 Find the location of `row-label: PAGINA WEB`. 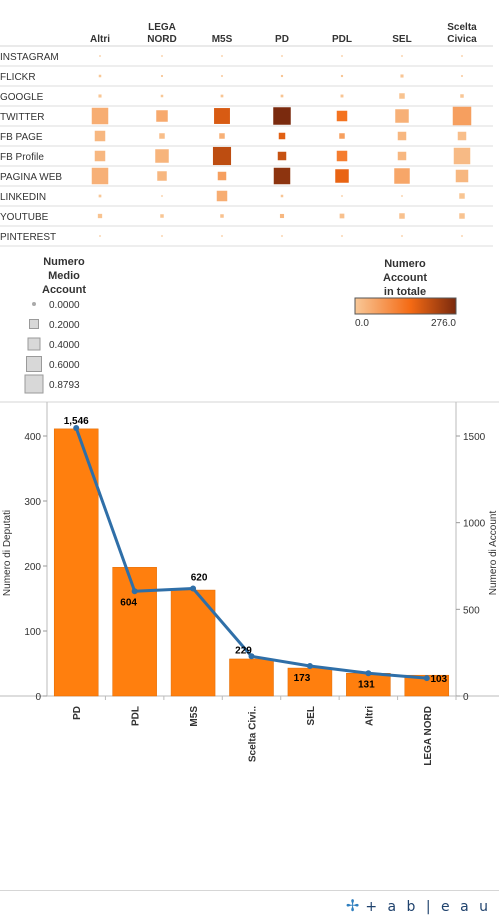

row-label: PAGINA WEB is located at coordinates (31, 177).